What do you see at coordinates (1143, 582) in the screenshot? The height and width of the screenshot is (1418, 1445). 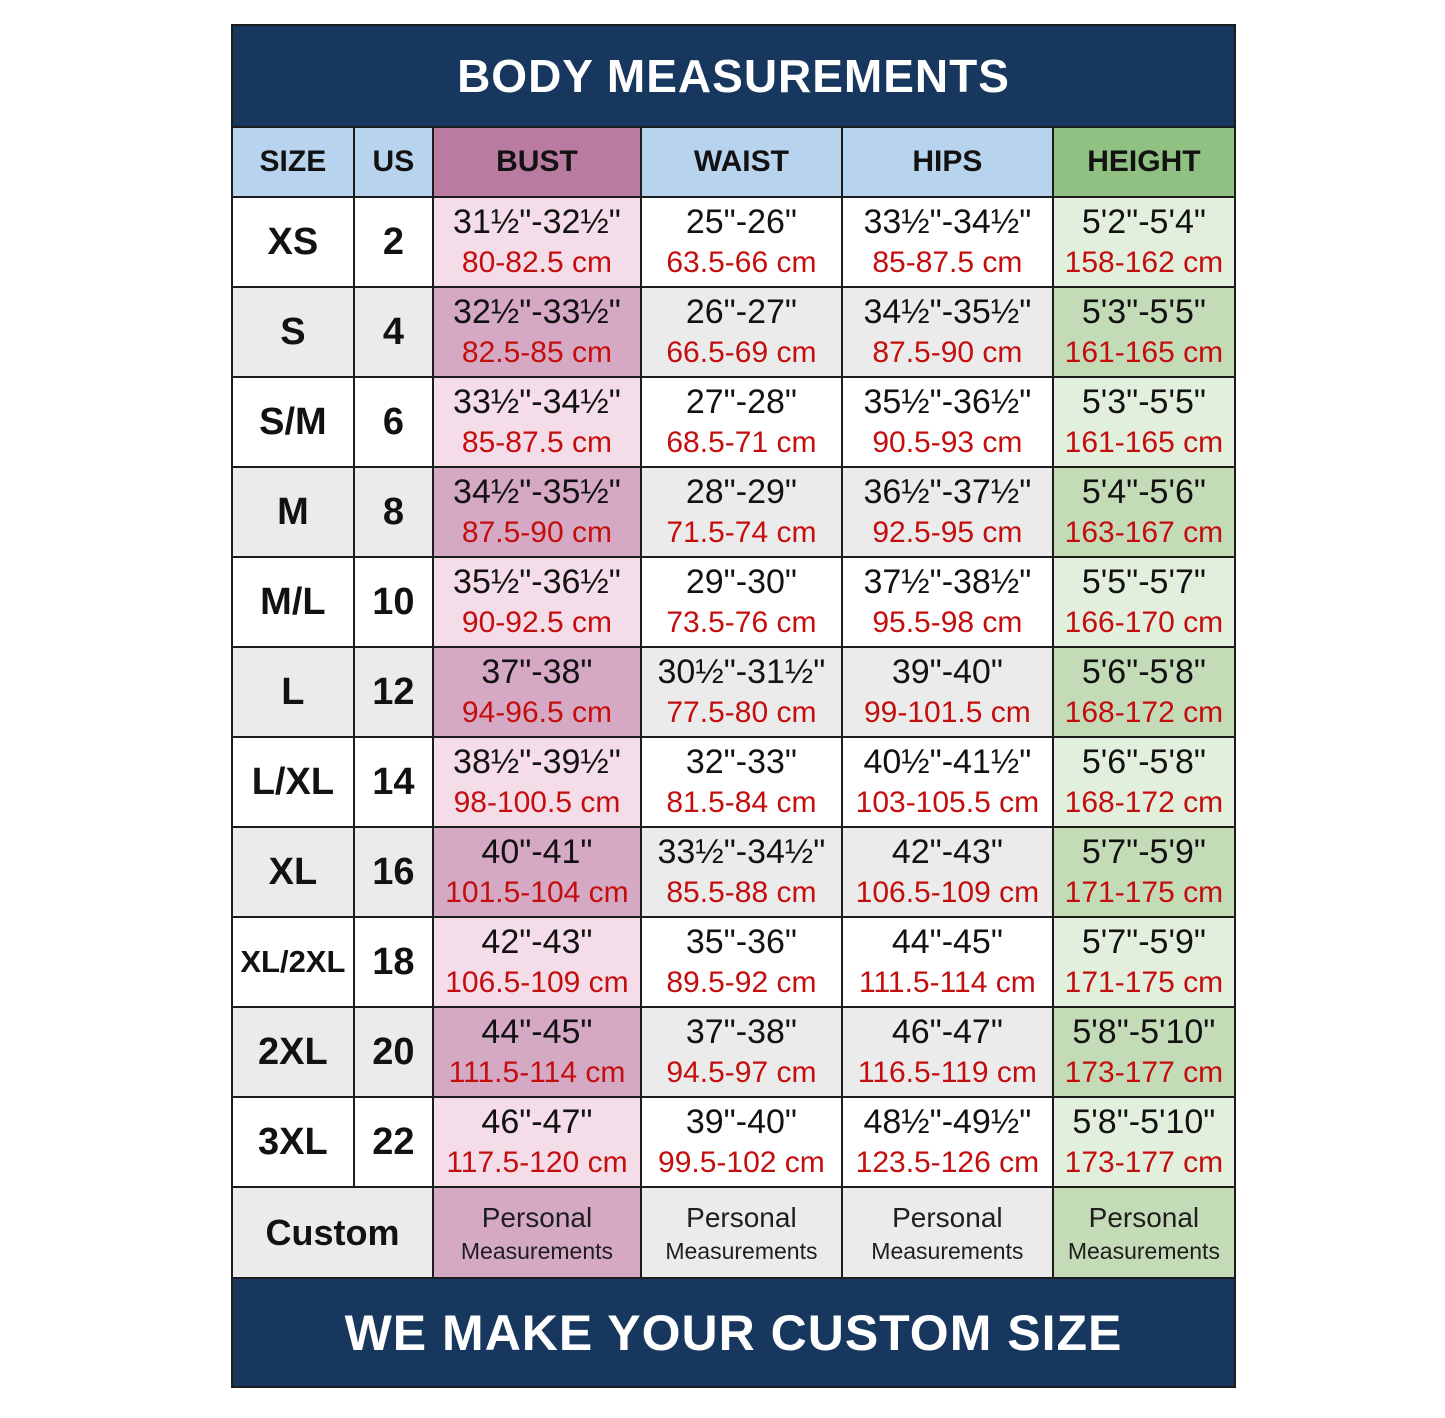 I see `height-inches: 5'5"-5'7"` at bounding box center [1143, 582].